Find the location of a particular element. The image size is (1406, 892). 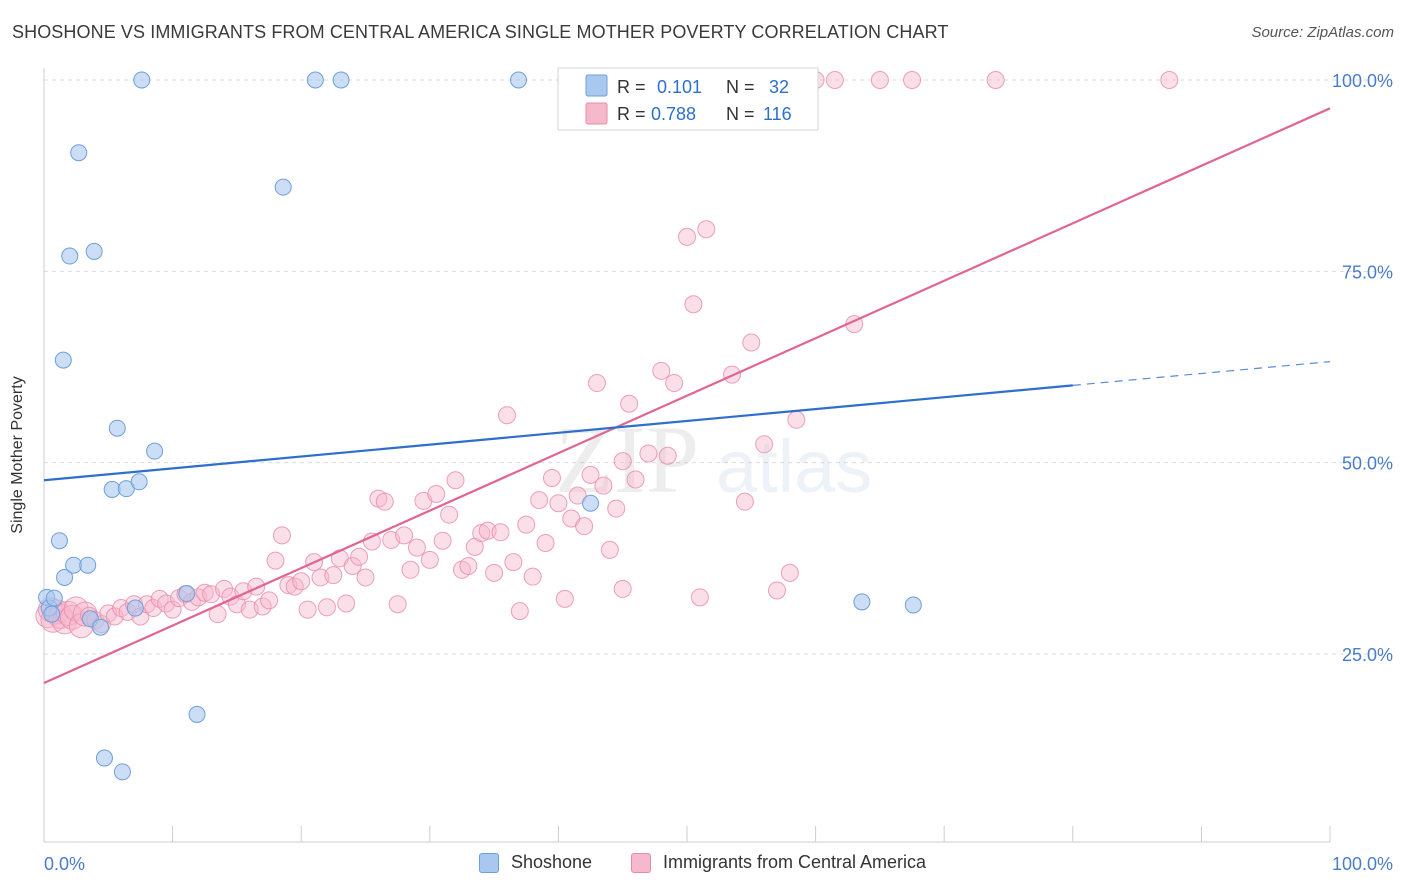

x-tick-label-1: 100.0% is located at coordinates (1362, 864).